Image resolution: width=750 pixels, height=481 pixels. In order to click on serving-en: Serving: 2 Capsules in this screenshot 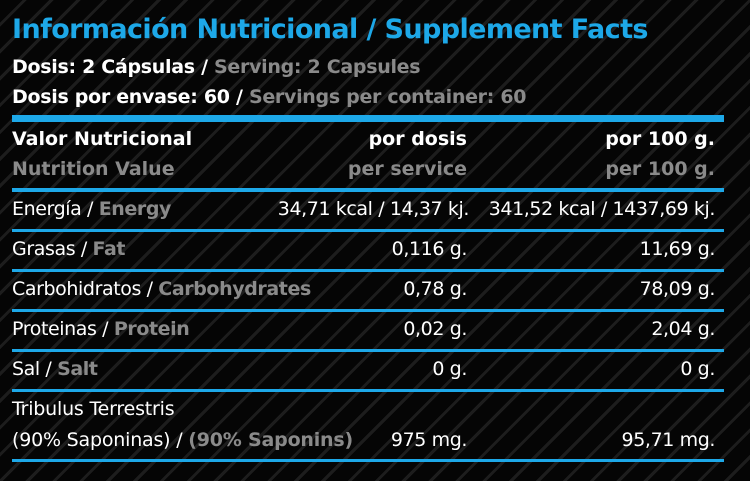, I will do `click(317, 67)`.